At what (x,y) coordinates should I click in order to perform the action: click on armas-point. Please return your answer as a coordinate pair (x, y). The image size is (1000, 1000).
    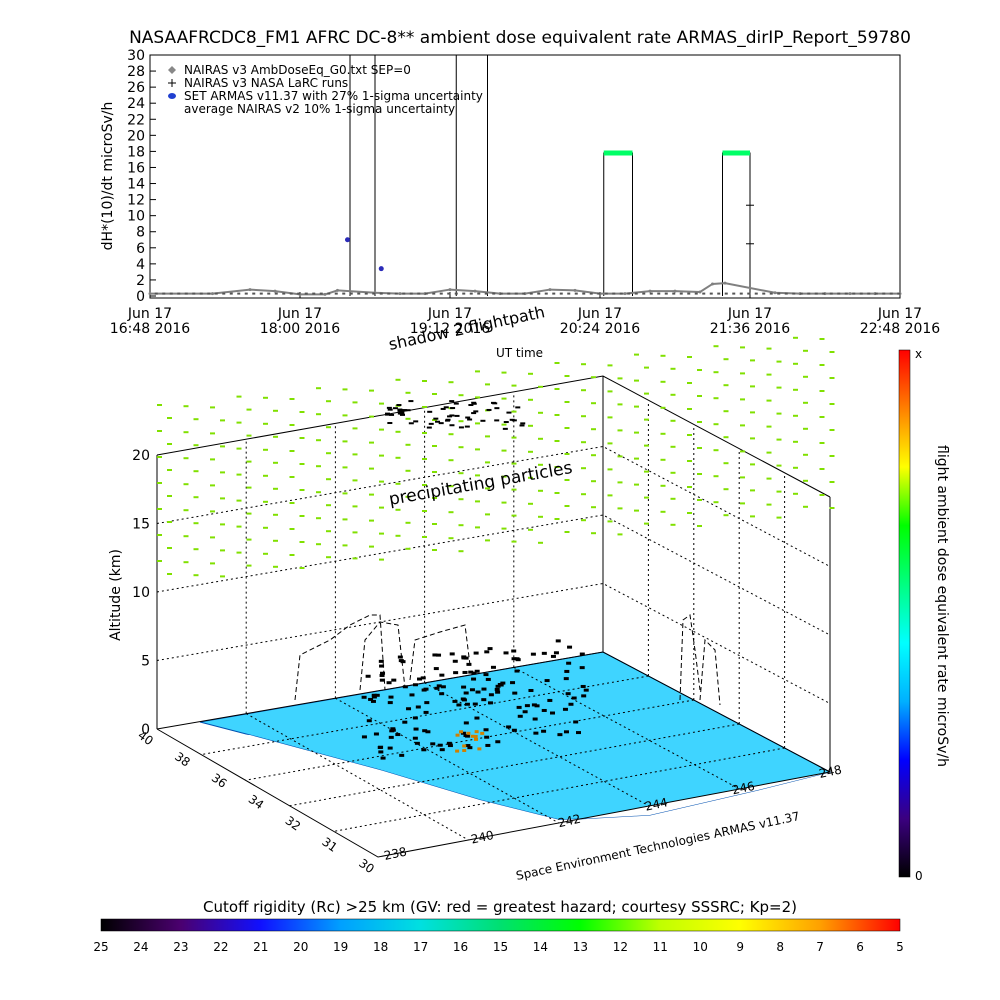
    Looking at the image, I should click on (347, 240).